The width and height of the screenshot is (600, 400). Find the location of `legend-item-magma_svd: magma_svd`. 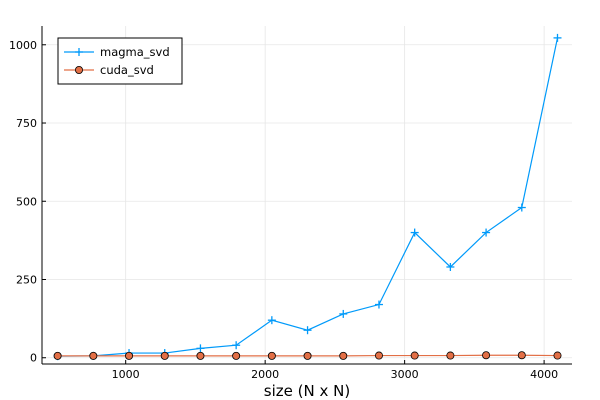

legend-item-magma_svd: magma_svd is located at coordinates (117, 52).